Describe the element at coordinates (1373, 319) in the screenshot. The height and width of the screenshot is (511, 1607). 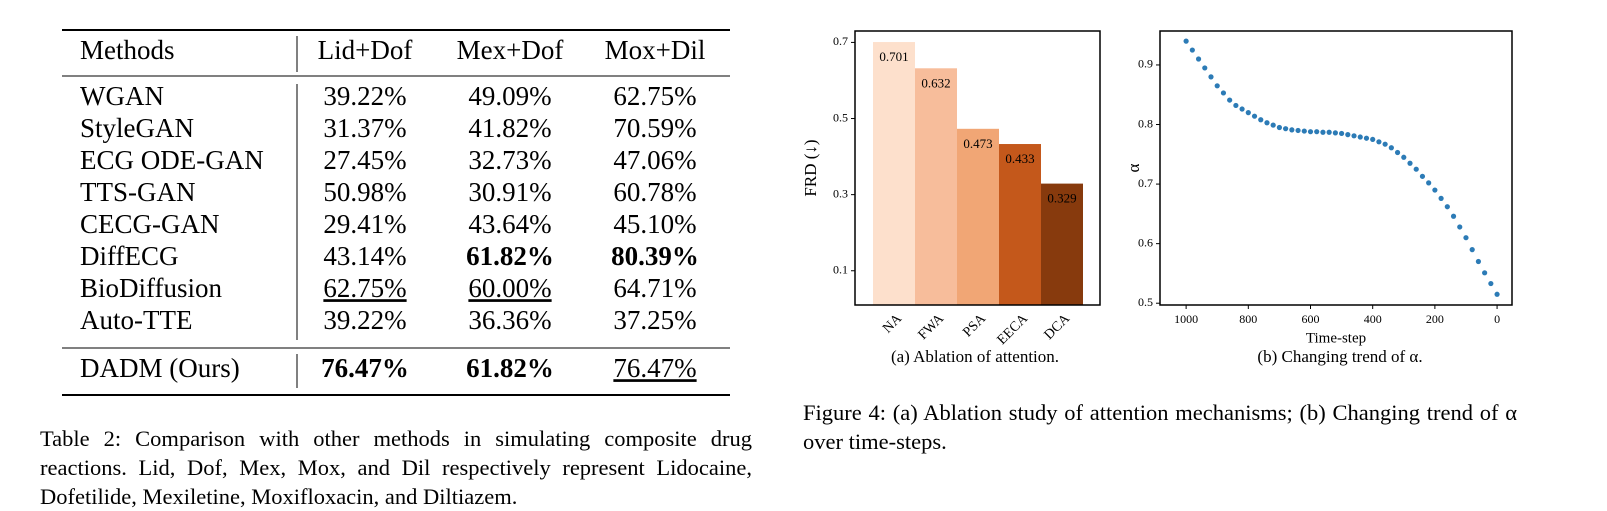
I see `x-tick-label: 400` at that location.